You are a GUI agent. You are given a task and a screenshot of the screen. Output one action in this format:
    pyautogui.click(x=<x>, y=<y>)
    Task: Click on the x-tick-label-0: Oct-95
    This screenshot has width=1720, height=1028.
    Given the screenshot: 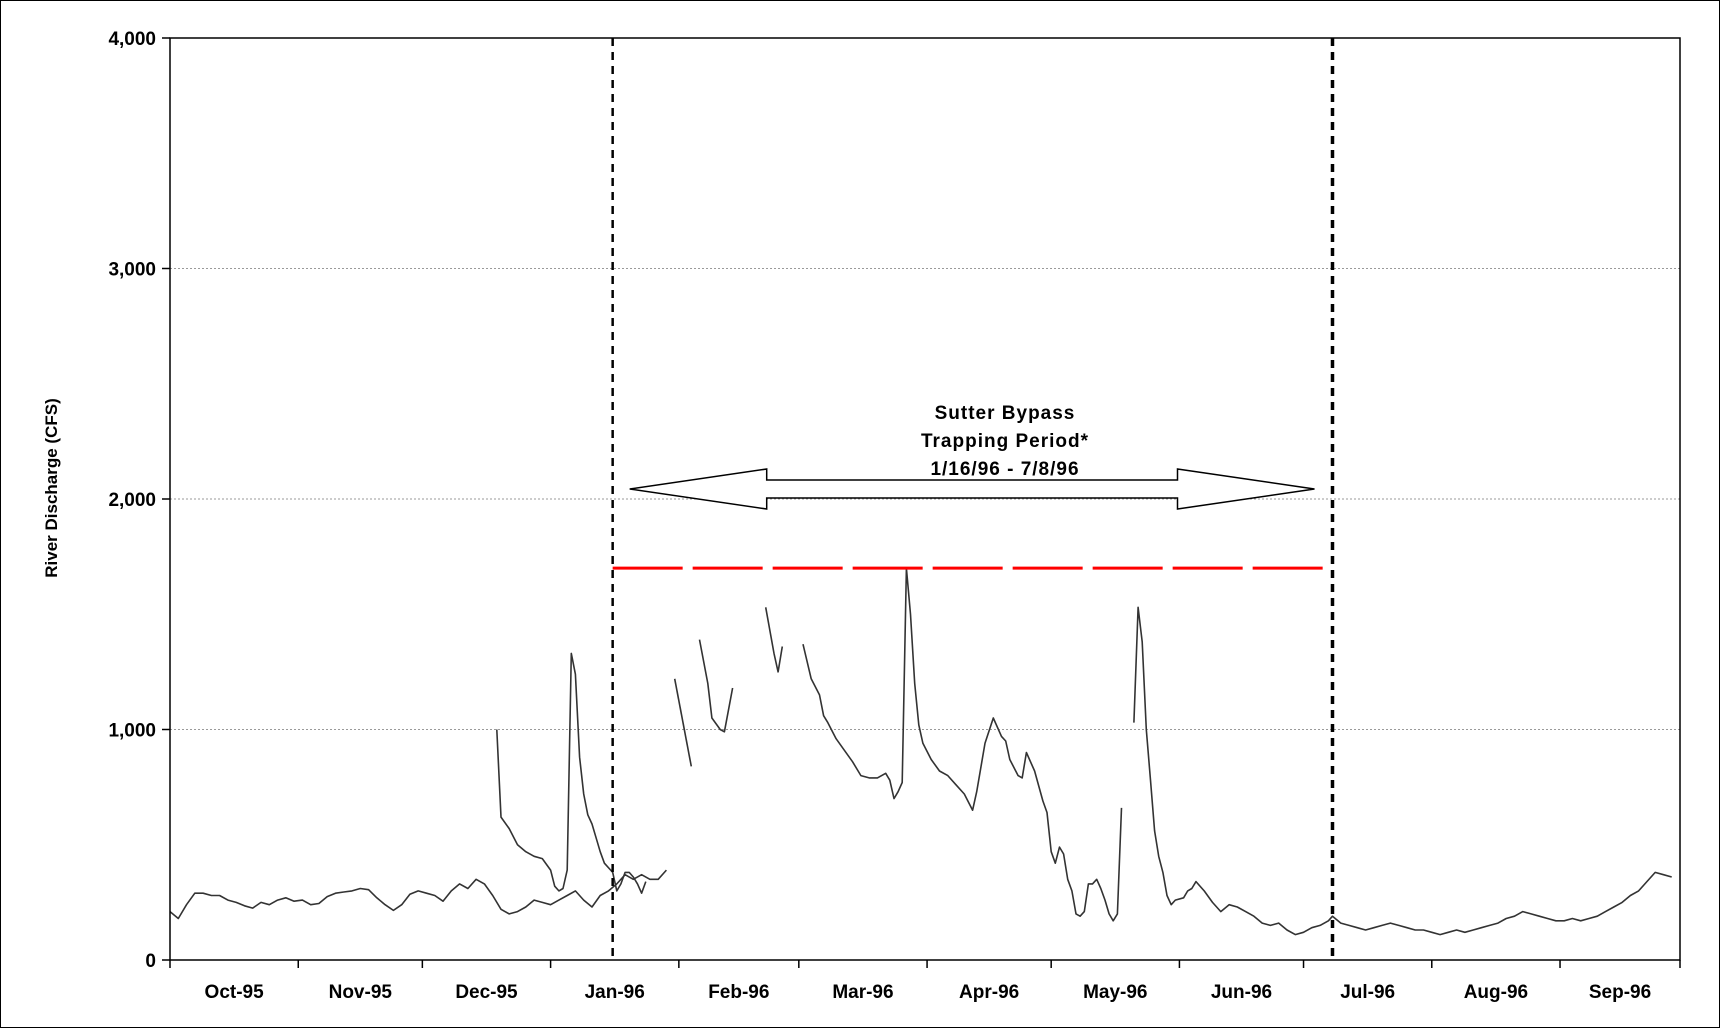 What is the action you would take?
    pyautogui.click(x=235, y=992)
    